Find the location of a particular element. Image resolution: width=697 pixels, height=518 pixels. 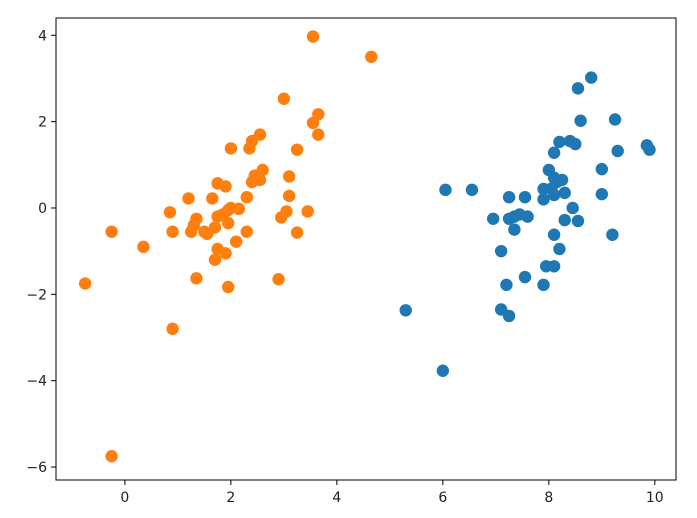

x-tick-label: 8 is located at coordinates (548, 498).